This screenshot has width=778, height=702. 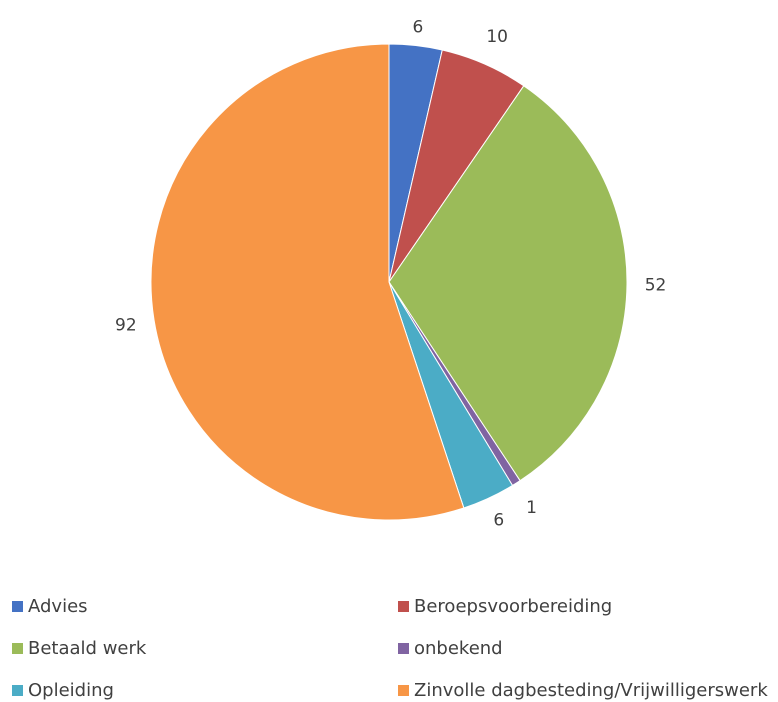 What do you see at coordinates (17, 606) in the screenshot?
I see `legend-swatch-advies` at bounding box center [17, 606].